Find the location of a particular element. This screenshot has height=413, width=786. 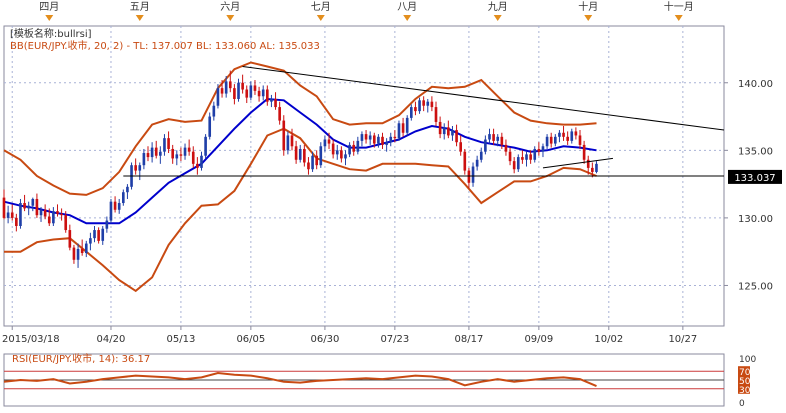

price-axis: 125.00 130.00 135.00 140.00 is located at coordinates (748, 185).